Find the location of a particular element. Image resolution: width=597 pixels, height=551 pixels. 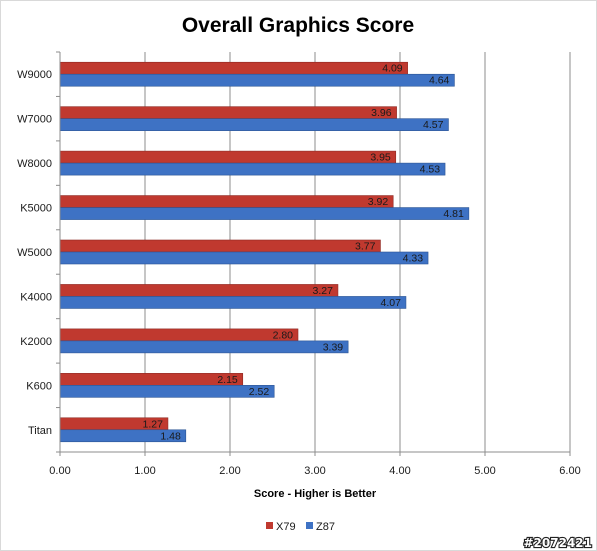

x-tick-label: 3.00 is located at coordinates (314, 471).